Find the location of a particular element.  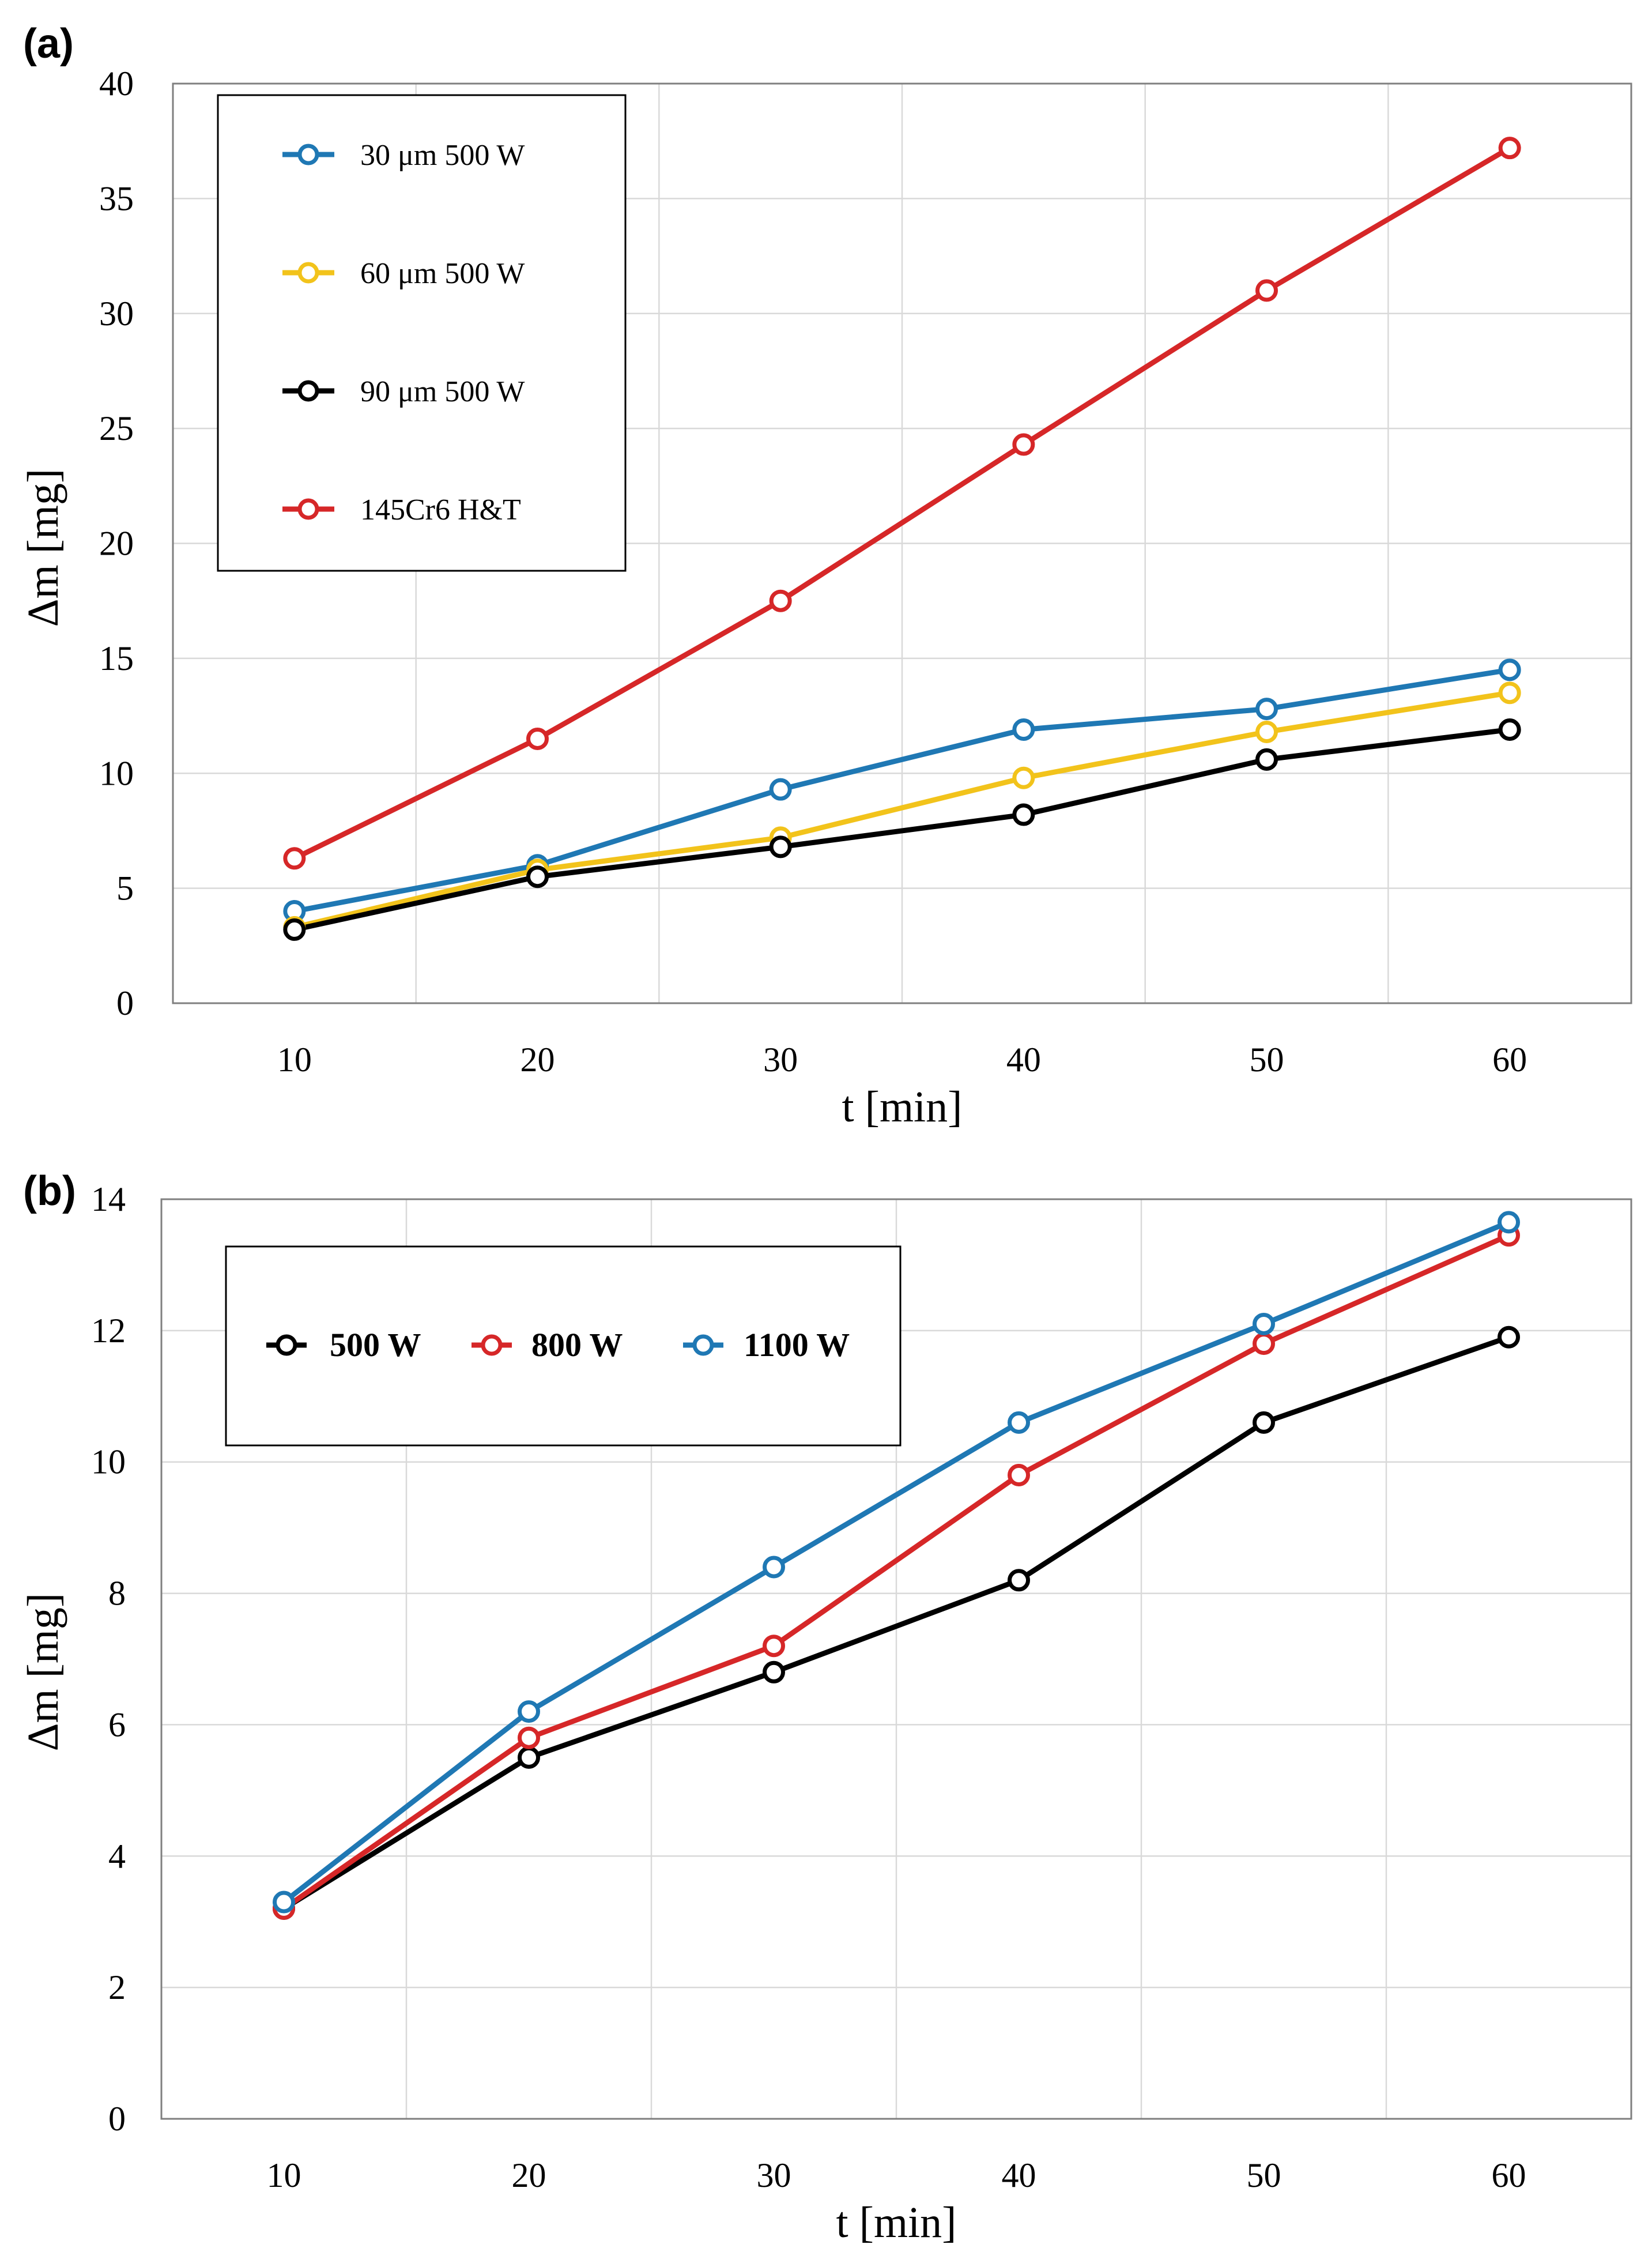

panel-b-x-tick-label: 20 is located at coordinates (529, 2175).